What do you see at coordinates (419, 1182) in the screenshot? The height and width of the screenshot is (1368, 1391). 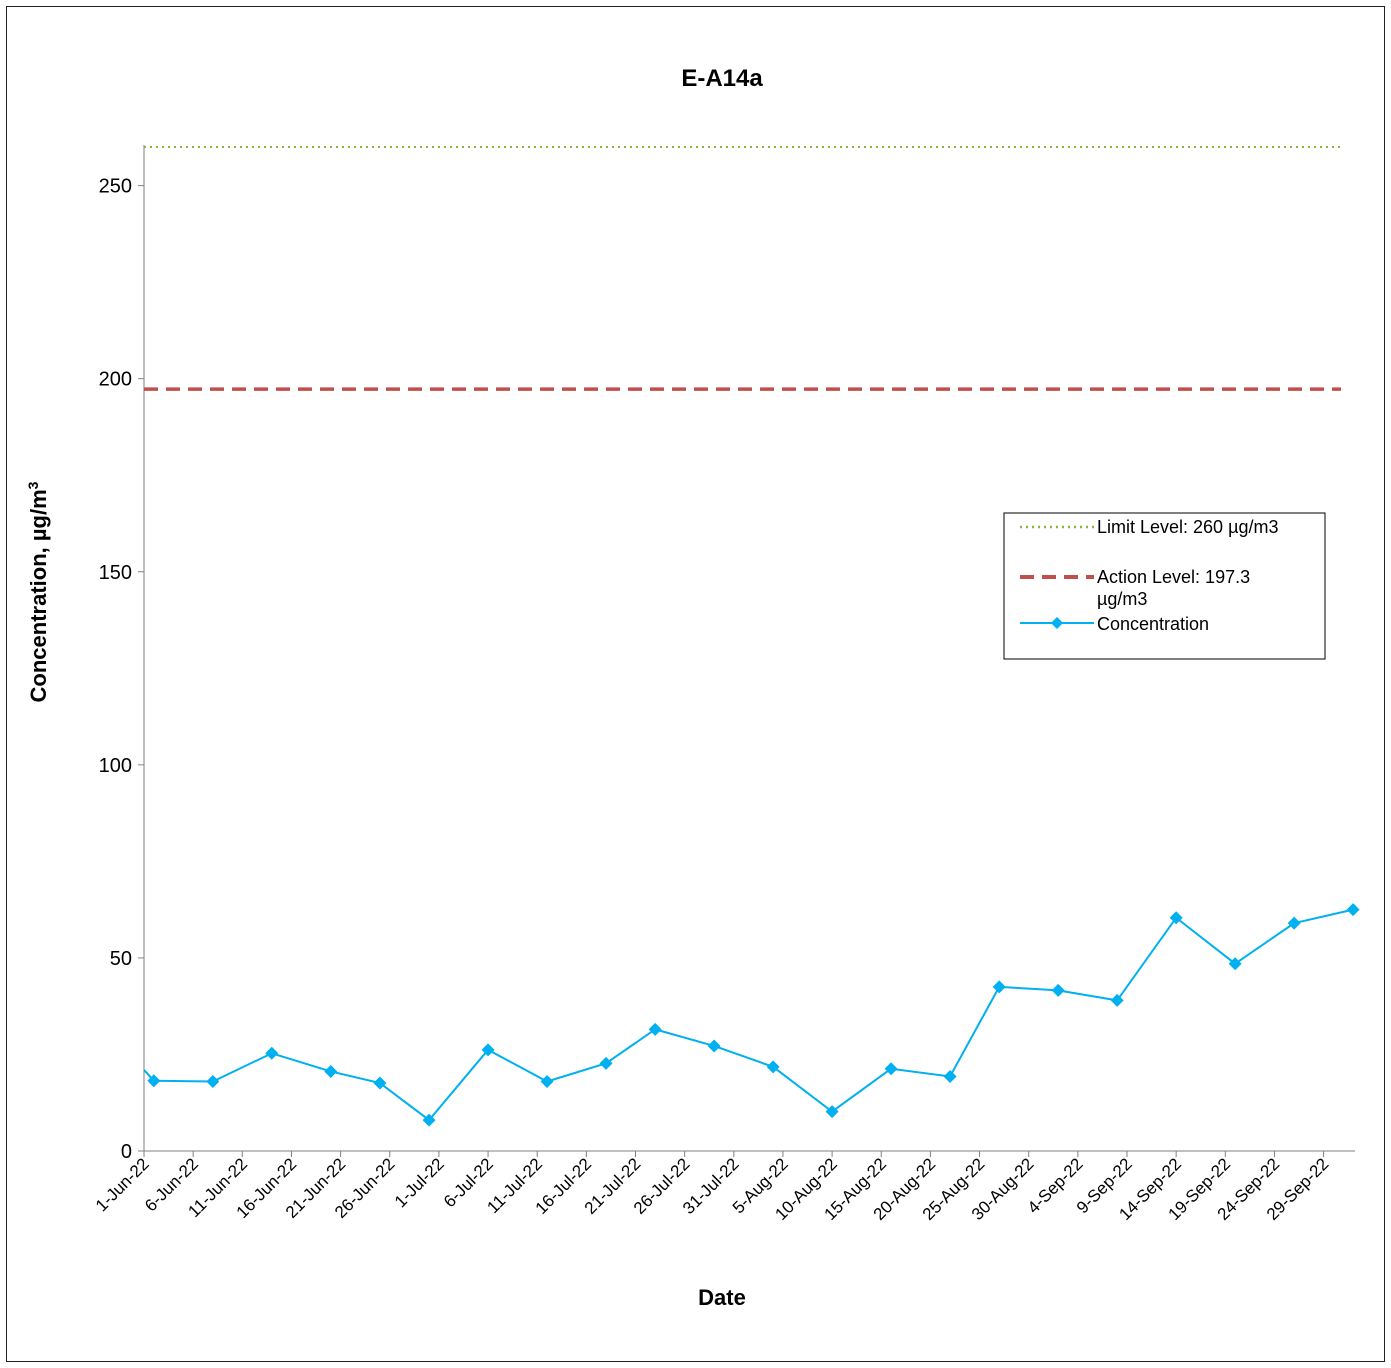 I see `x-tick-label: 1-Jul-22` at bounding box center [419, 1182].